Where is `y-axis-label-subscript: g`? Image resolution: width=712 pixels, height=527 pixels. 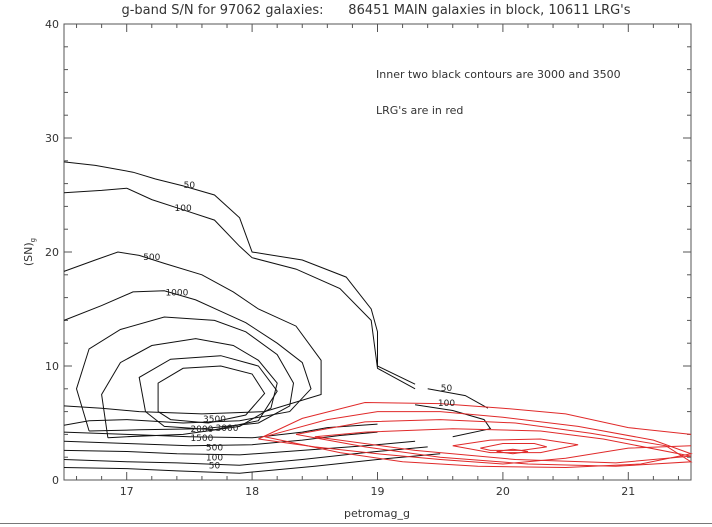 y-axis-label-subscript: g is located at coordinates (33, 240).